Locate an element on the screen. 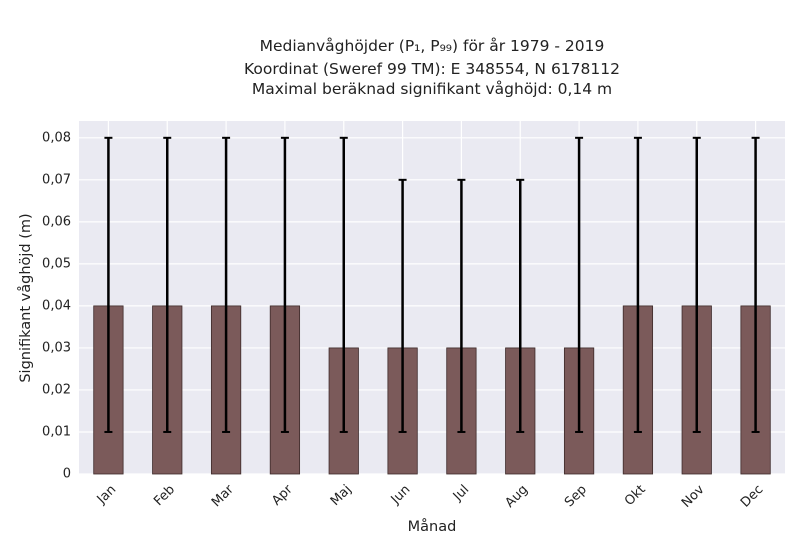 Image resolution: width=800 pixels, height=550 pixels. y-tick-label: 0 is located at coordinates (67, 474).